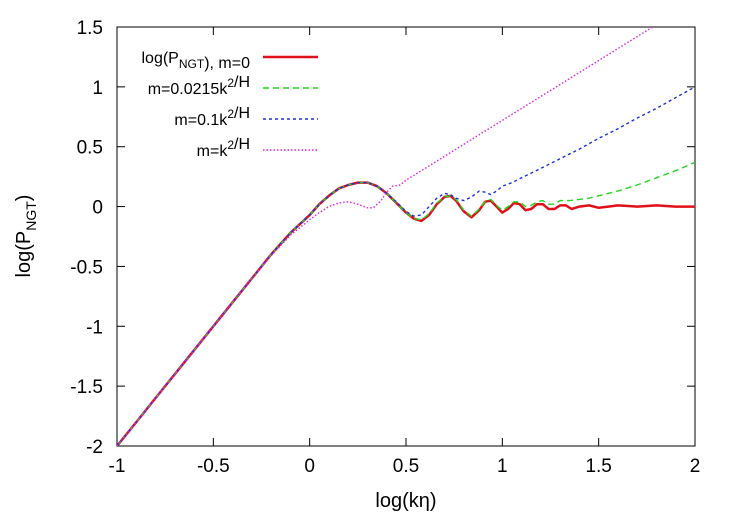 The image size is (734, 514). Describe the element at coordinates (309, 466) in the screenshot. I see `x-tick-label: 0` at that location.